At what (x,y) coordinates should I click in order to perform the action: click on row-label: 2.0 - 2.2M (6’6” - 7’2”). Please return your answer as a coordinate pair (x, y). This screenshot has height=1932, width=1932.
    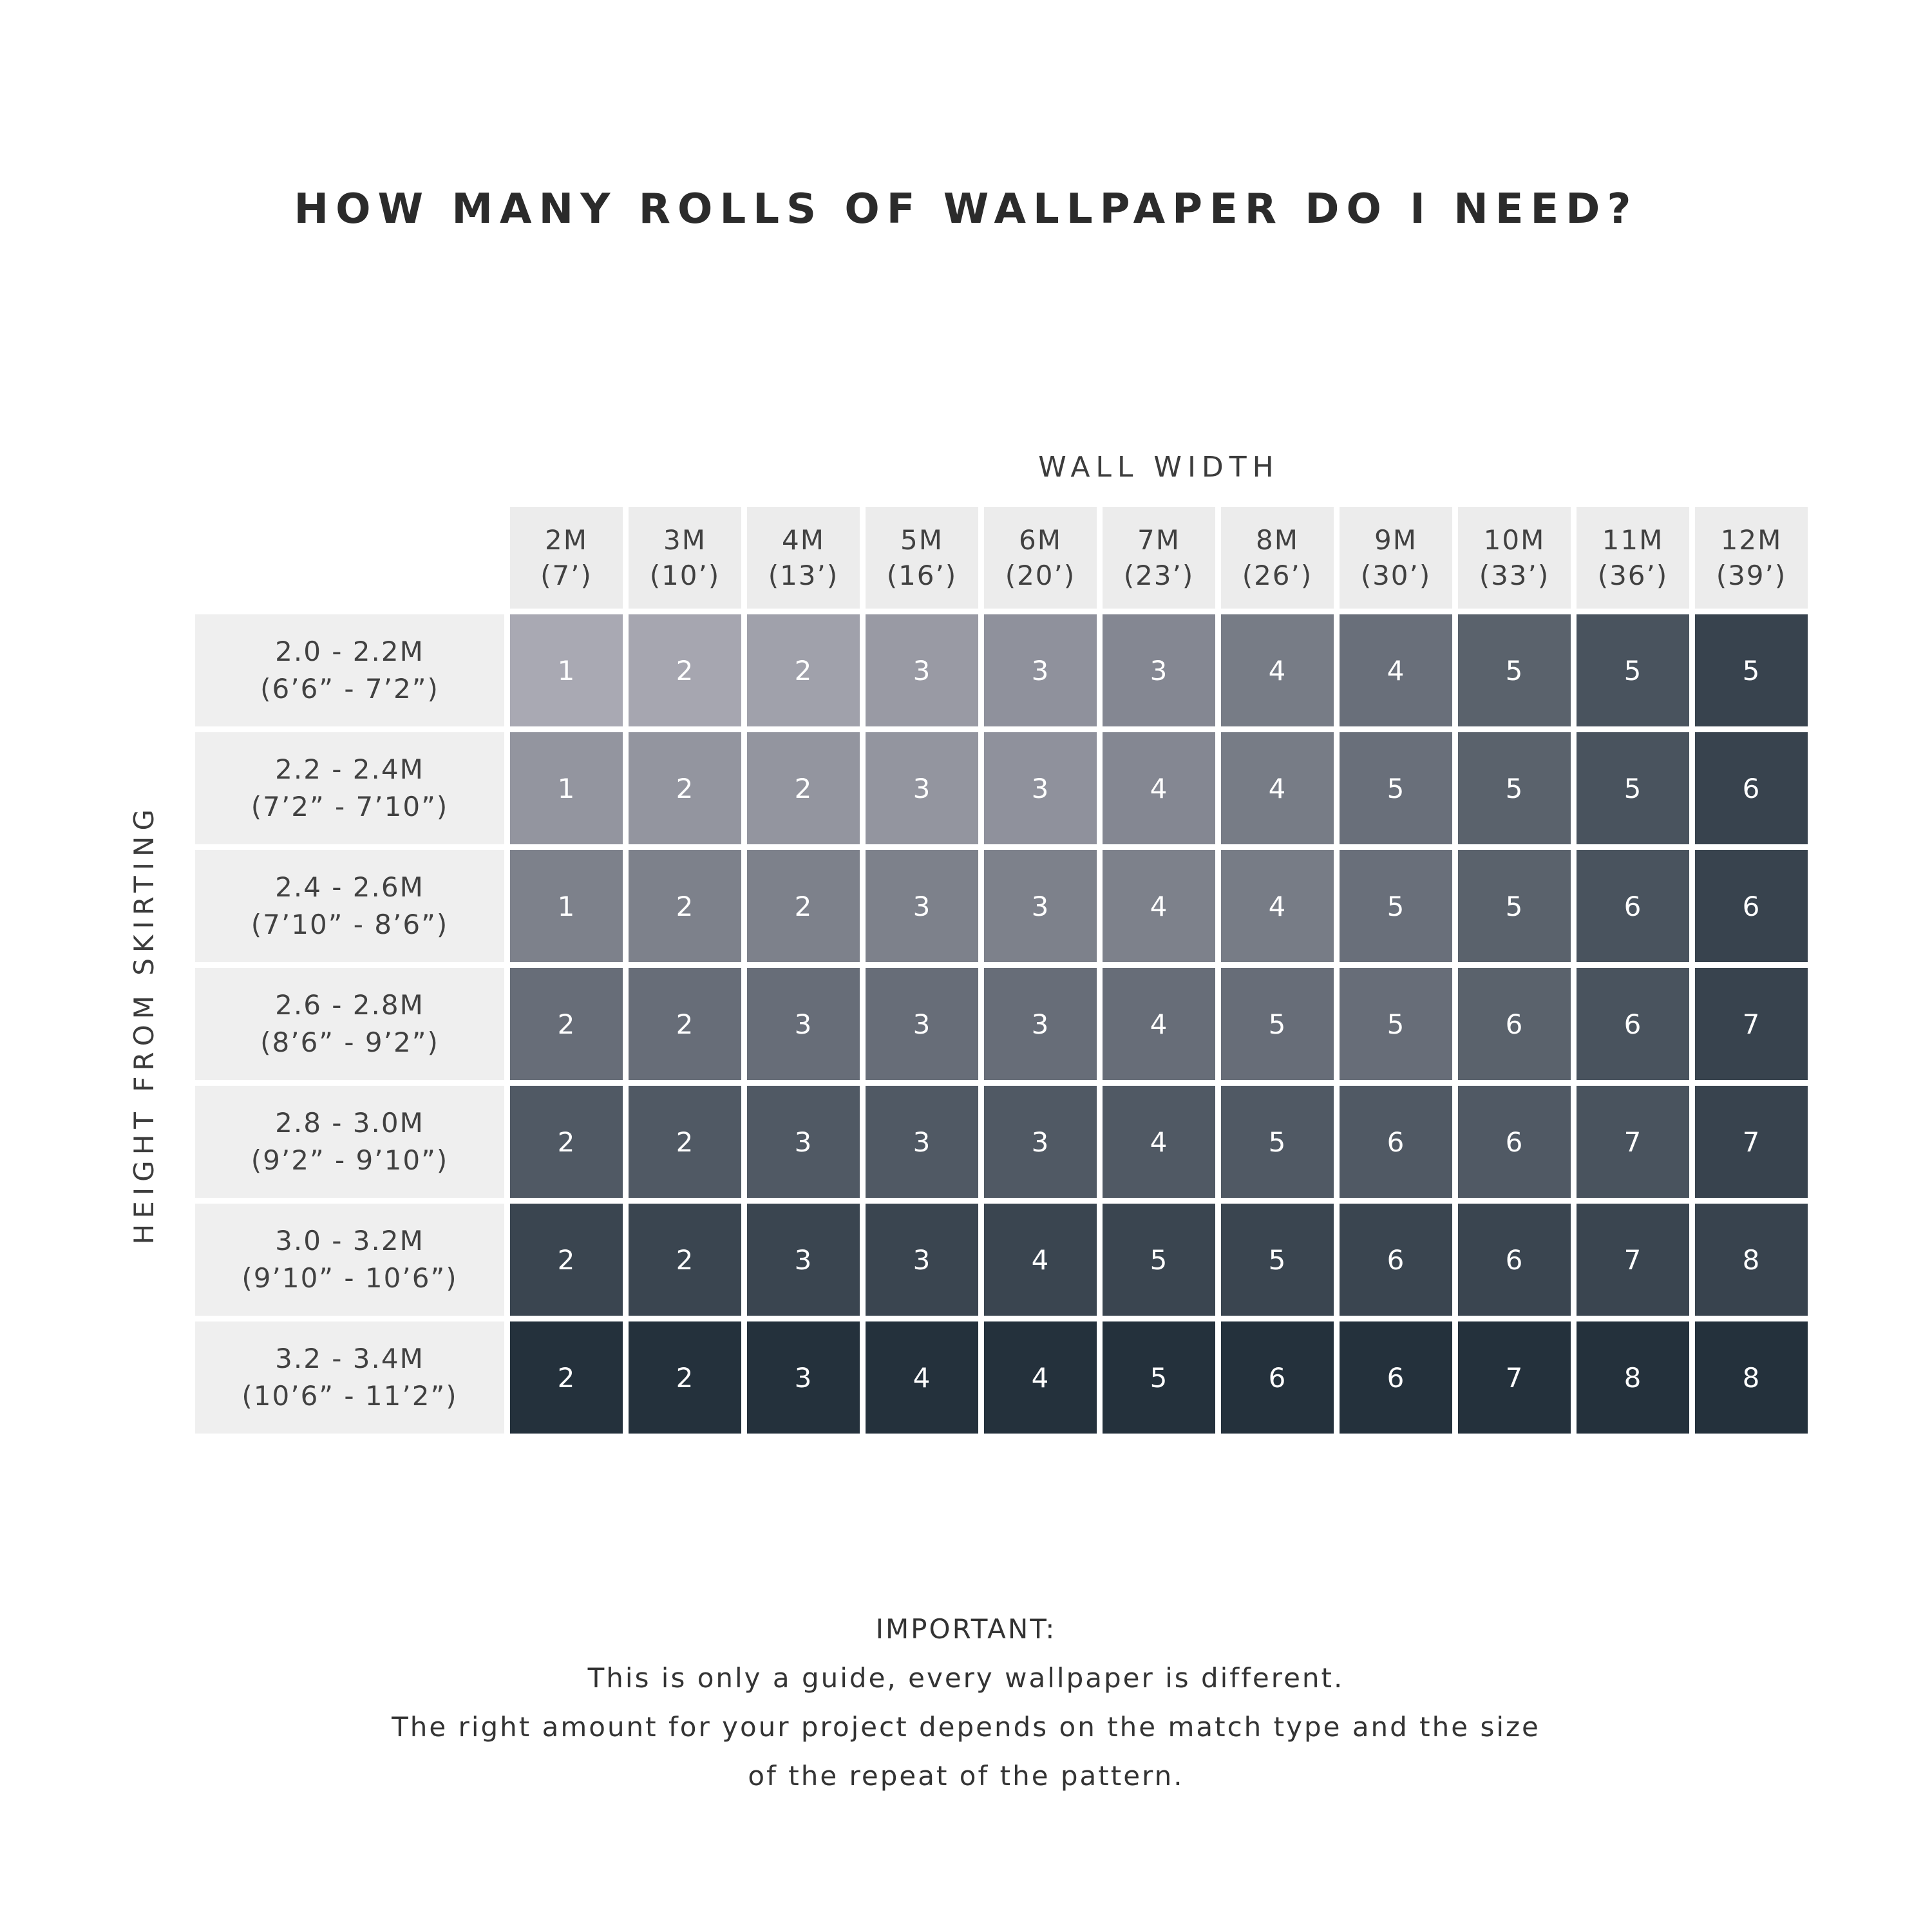
    Looking at the image, I should click on (350, 670).